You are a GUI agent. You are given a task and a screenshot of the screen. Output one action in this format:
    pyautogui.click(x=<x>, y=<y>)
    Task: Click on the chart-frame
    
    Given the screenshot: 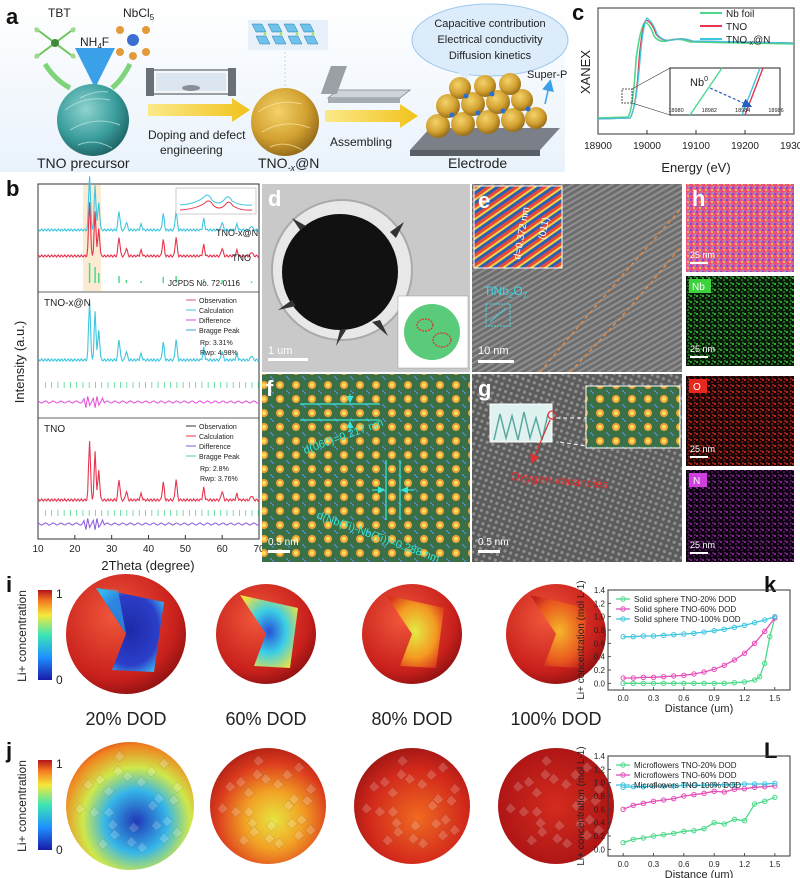 What is the action you would take?
    pyautogui.click(x=699, y=806)
    